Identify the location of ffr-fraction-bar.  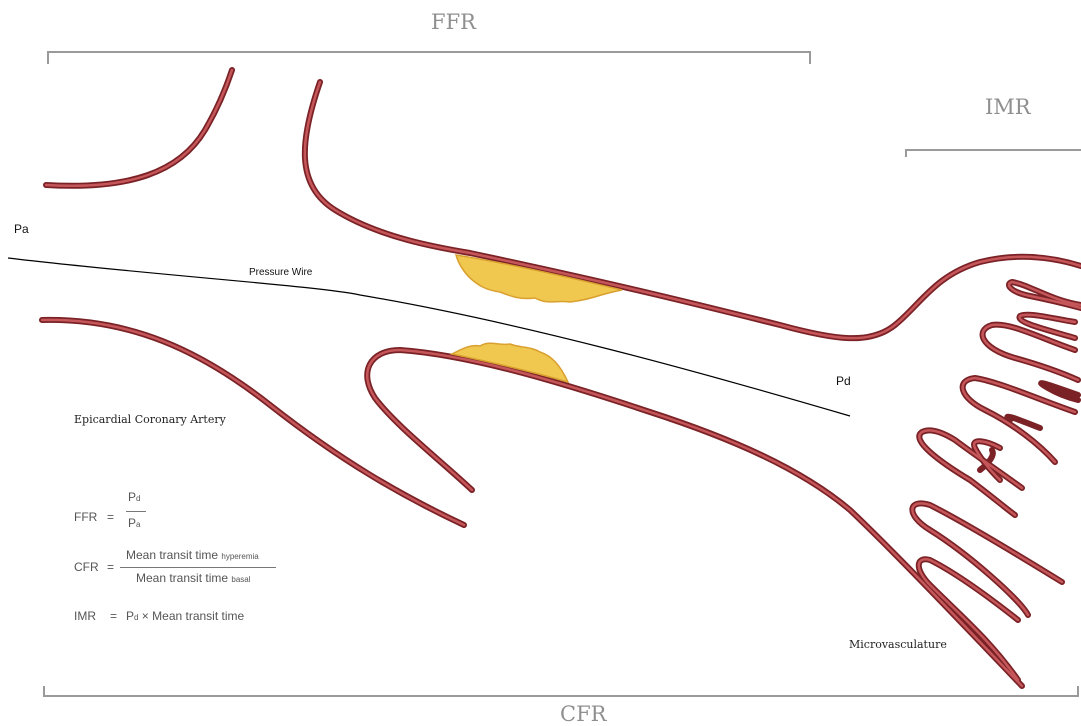
(136, 511).